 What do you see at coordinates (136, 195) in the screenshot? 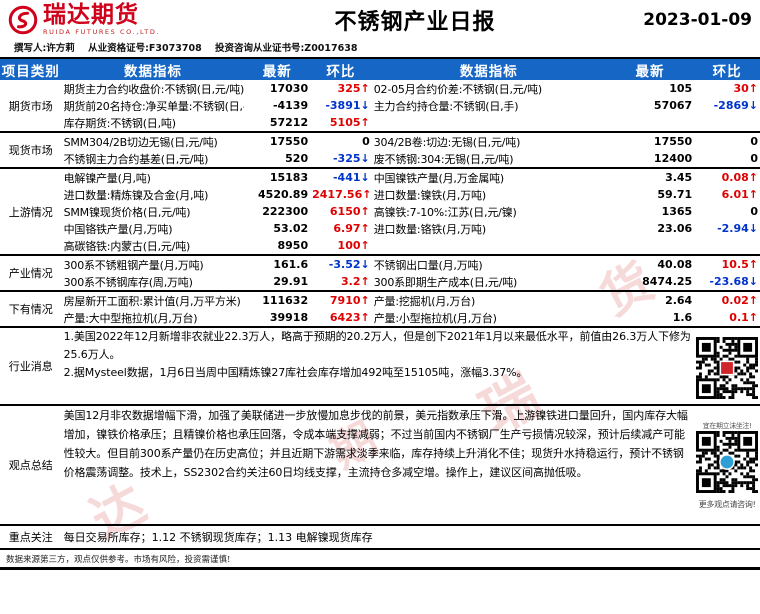
I see `indicator-label-left: 进口数量:精炼镍及合金(月,吨)` at bounding box center [136, 195].